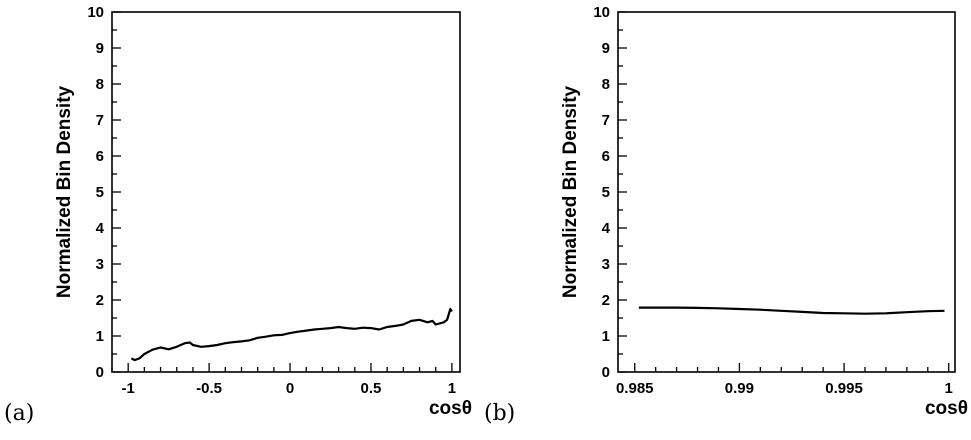  Describe the element at coordinates (371, 388) in the screenshot. I see `x-tick-label: 0.5` at that location.